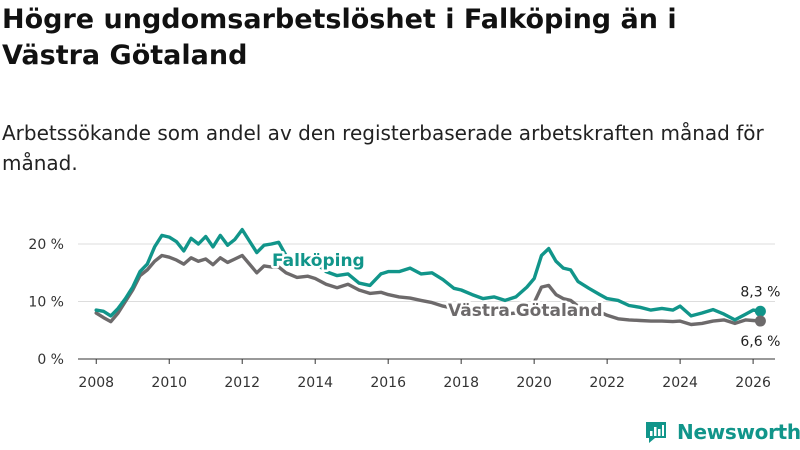  What do you see at coordinates (760, 311) in the screenshot?
I see `end-point-falkoping` at bounding box center [760, 311].